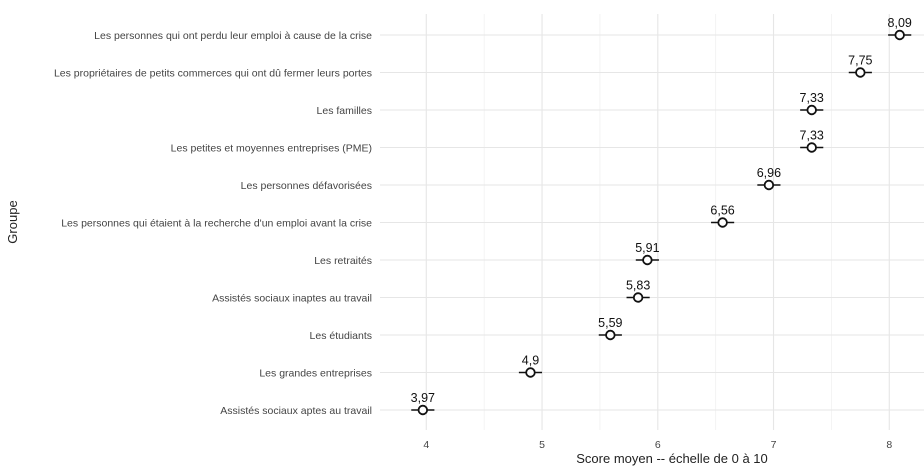  What do you see at coordinates (900, 23) in the screenshot?
I see `data-label: 8,09` at bounding box center [900, 23].